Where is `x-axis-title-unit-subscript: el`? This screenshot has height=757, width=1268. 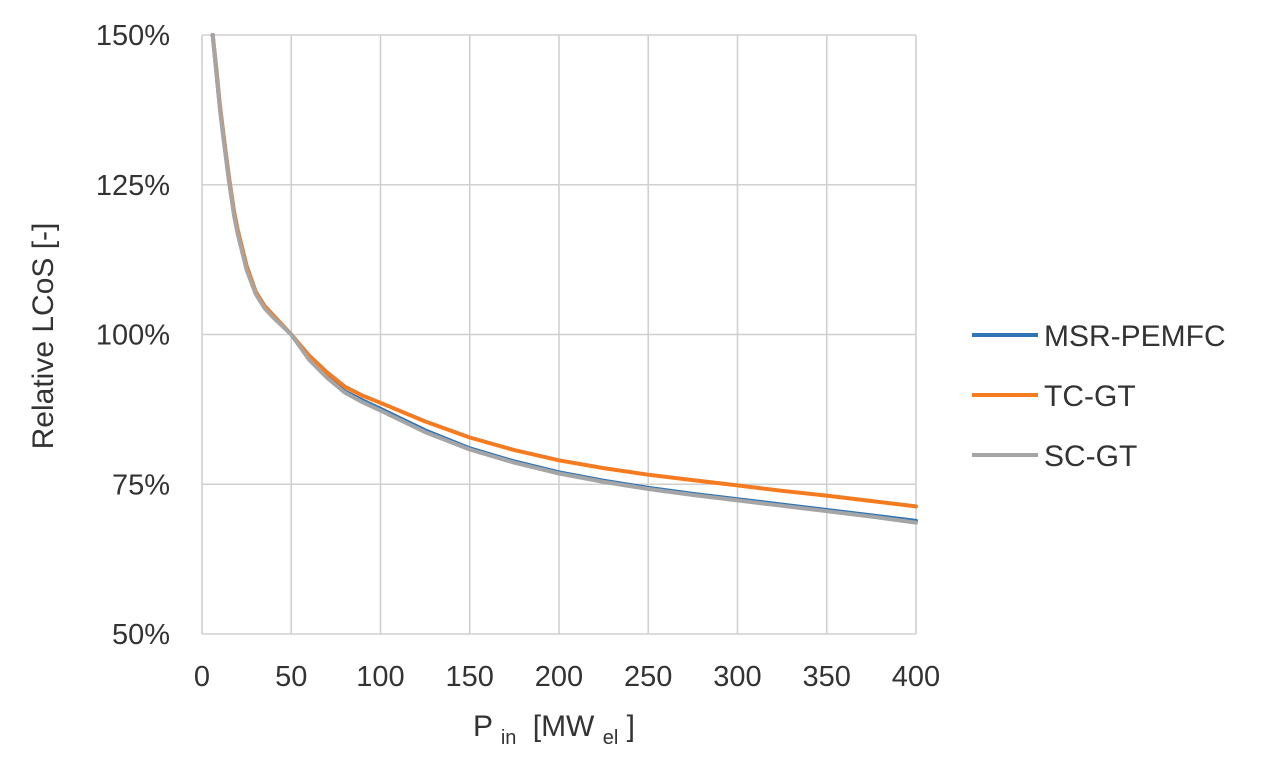
x-axis-title-unit-subscript: el is located at coordinates (611, 738).